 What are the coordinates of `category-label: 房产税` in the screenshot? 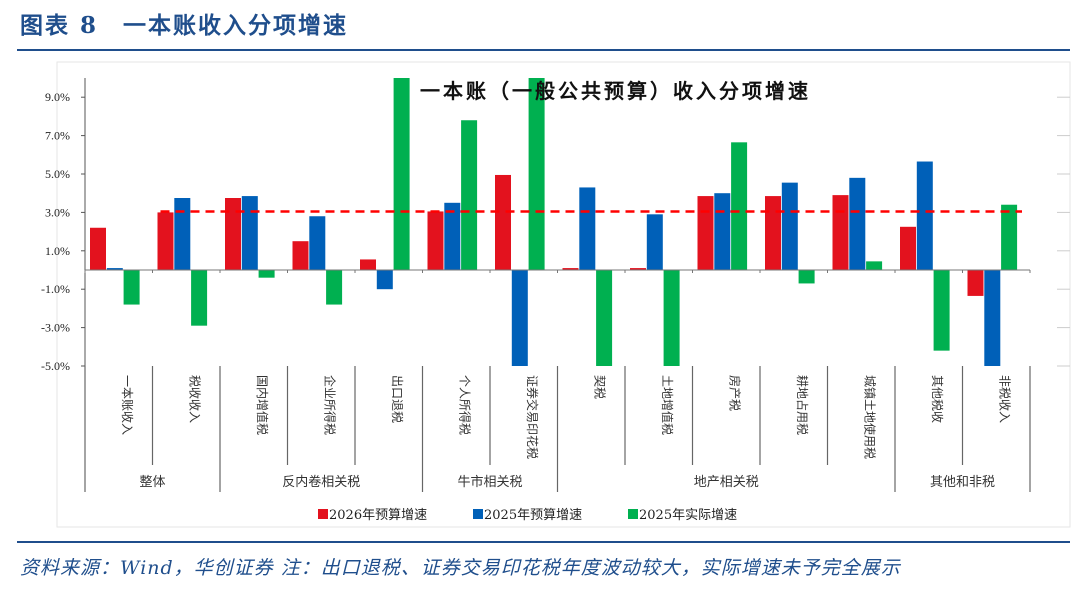 It's located at (734, 393).